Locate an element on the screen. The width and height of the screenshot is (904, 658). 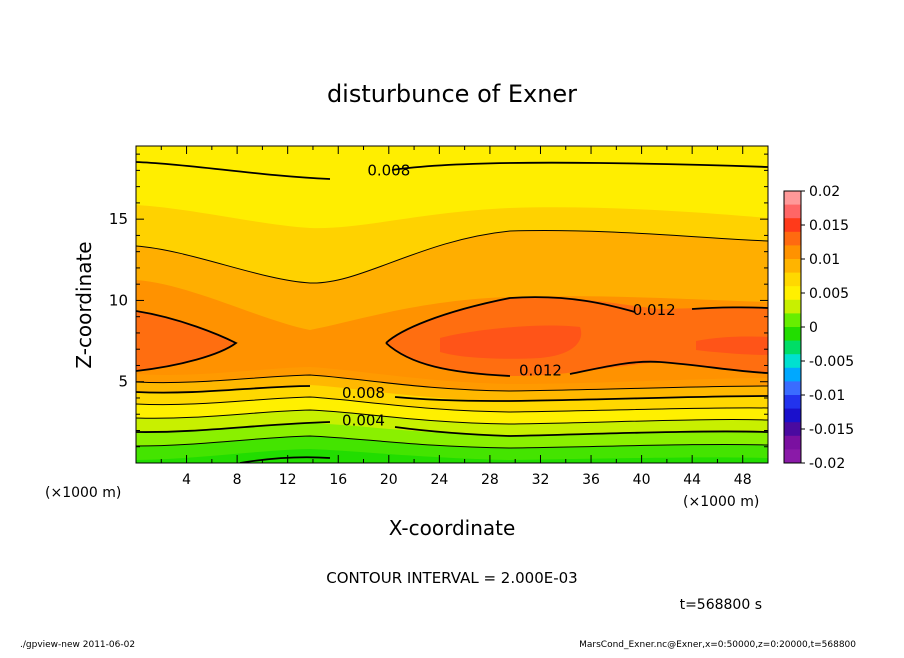
x-tick-label: 28 is located at coordinates (490, 480).